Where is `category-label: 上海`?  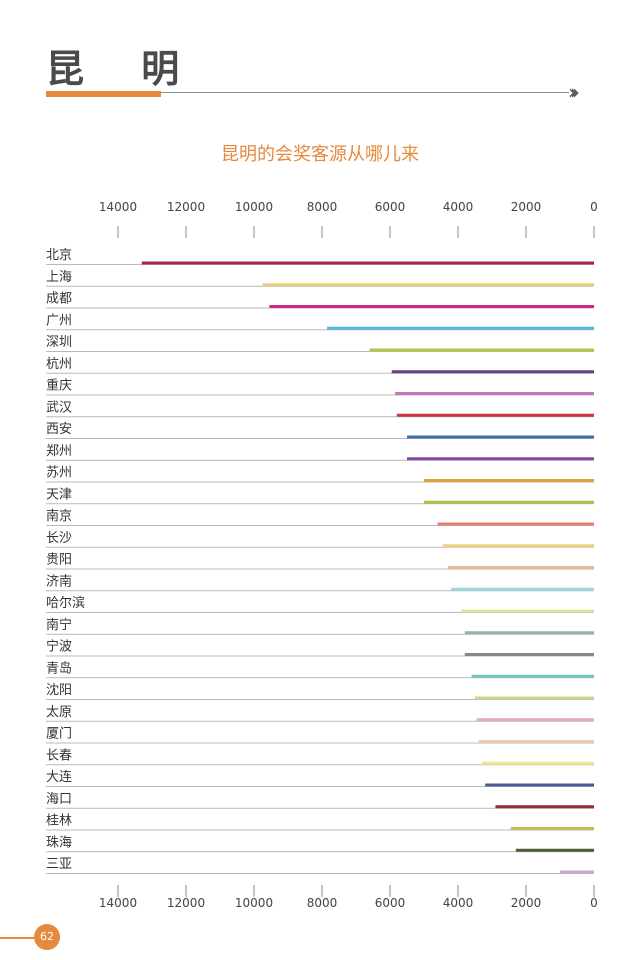 category-label: 上海 is located at coordinates (59, 277).